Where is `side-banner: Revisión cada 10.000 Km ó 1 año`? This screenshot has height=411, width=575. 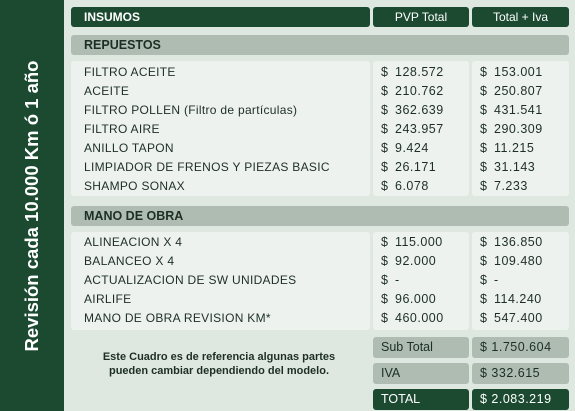
side-banner: Revisión cada 10.000 Km ó 1 año is located at coordinates (32, 205).